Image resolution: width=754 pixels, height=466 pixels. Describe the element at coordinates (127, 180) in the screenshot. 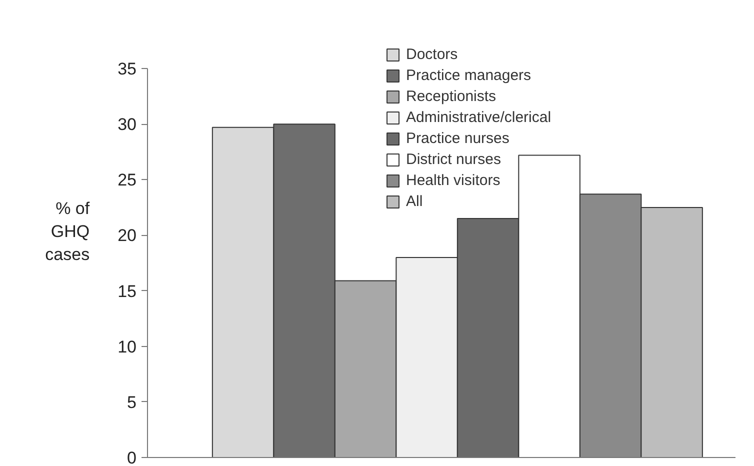

I see `y-tick-label: 25` at that location.